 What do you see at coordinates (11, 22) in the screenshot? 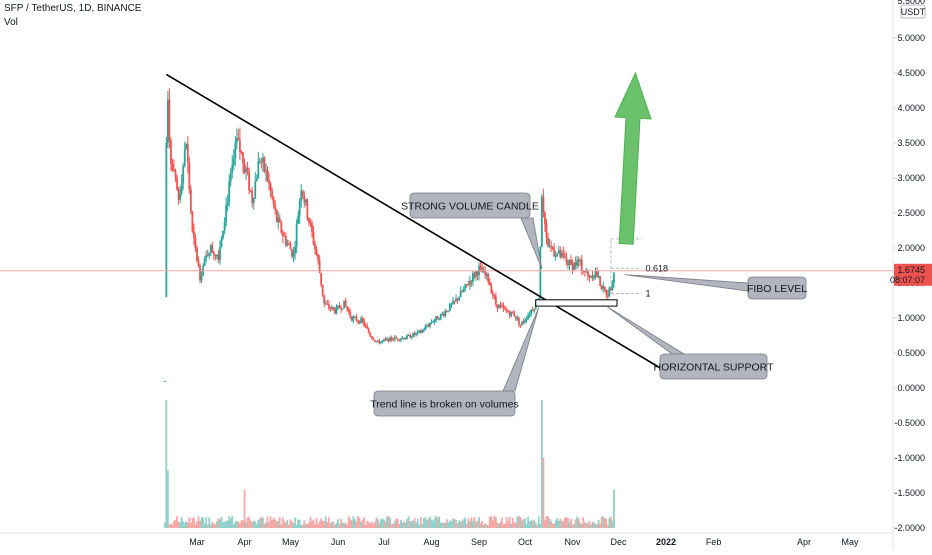
I see `volume-indicator-label: Vol` at bounding box center [11, 22].